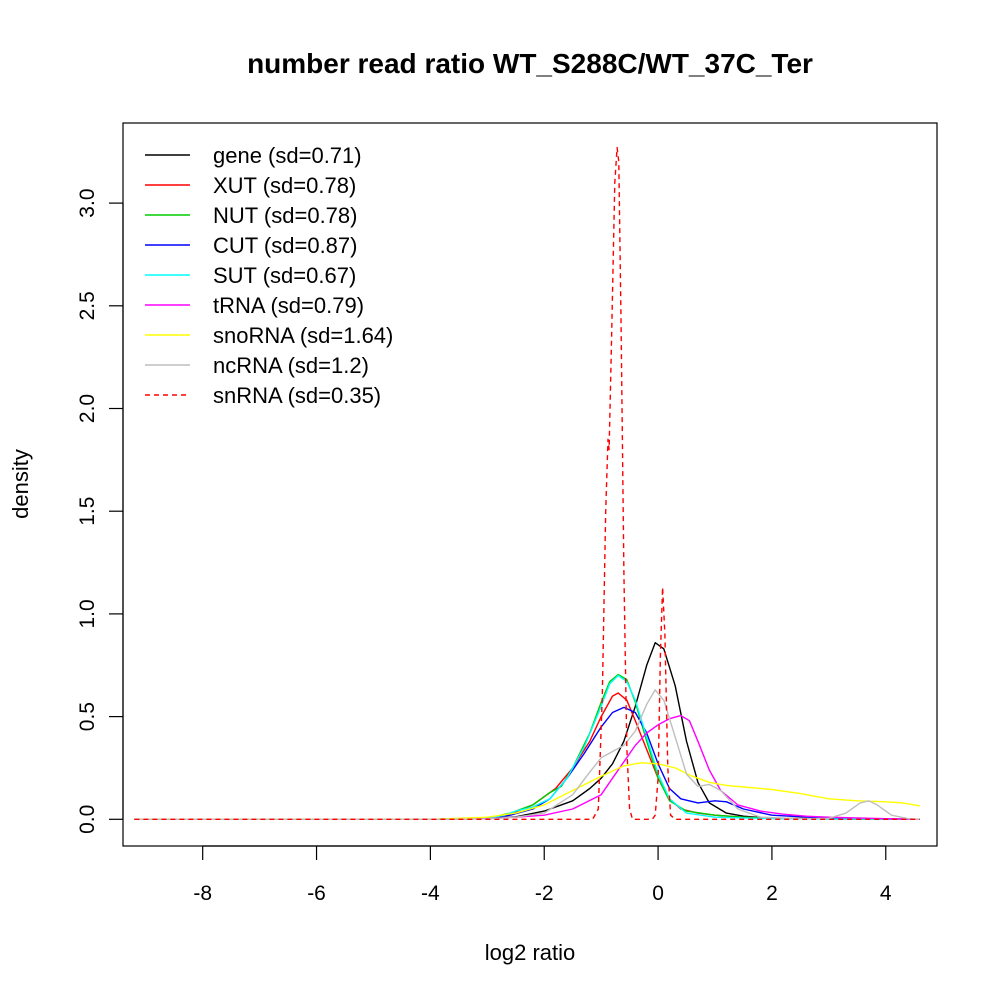 This screenshot has width=1000, height=1000. What do you see at coordinates (87, 613) in the screenshot?
I see `y-tick-label: 1.0` at bounding box center [87, 613].